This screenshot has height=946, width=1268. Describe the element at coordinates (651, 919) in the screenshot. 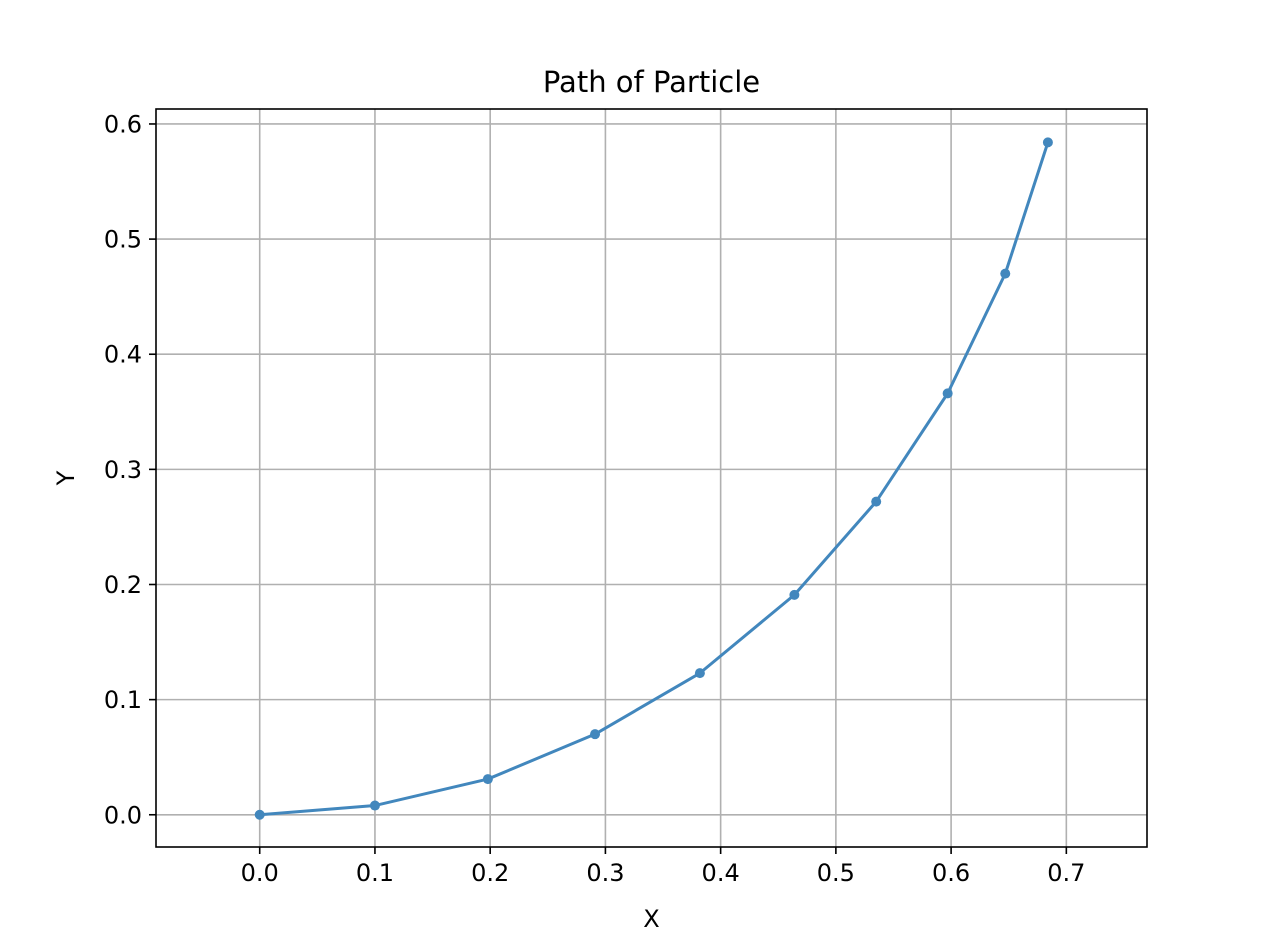

I see `x-axis-label: X` at that location.